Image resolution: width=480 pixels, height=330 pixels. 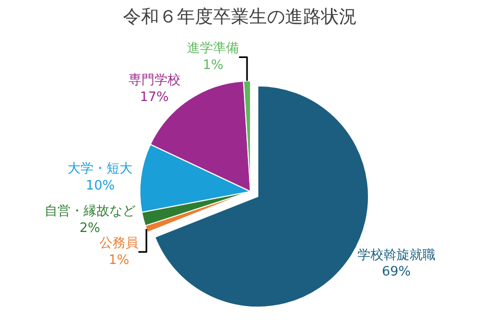 I want to click on chart-title: 令和６年度卒業生の進路状況, so click(x=240, y=17).